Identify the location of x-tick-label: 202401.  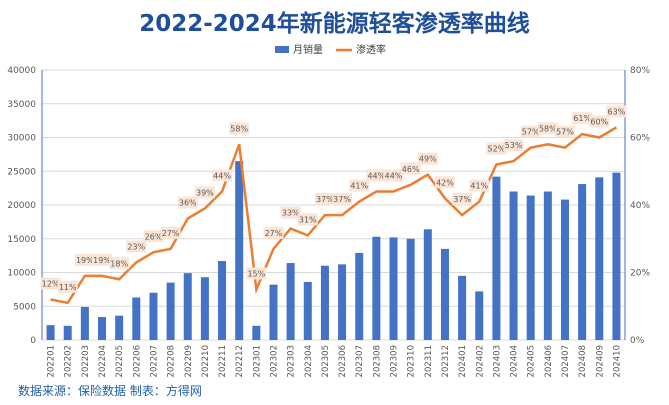
(463, 361).